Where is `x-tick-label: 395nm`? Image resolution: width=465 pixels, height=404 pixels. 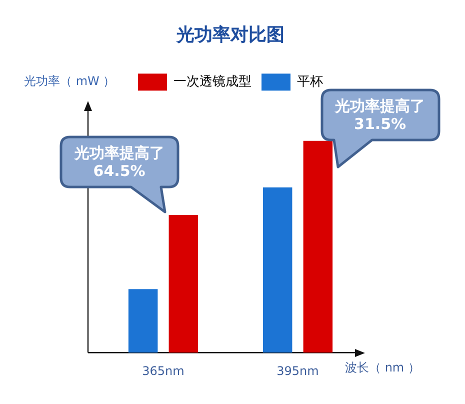
x-tick-label: 395nm is located at coordinates (297, 371).